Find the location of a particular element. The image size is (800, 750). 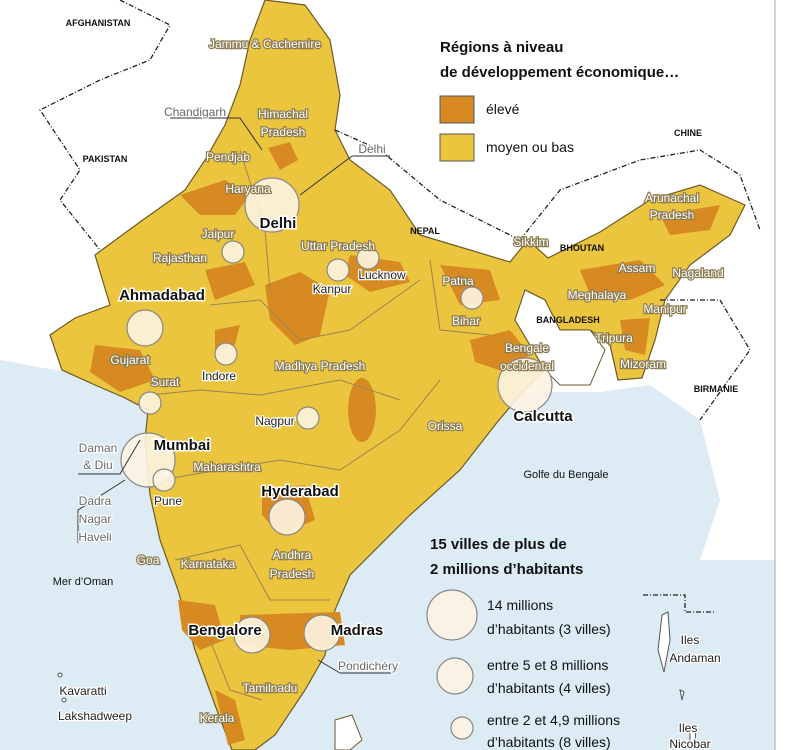

state-label: Himachal is located at coordinates (283, 114).